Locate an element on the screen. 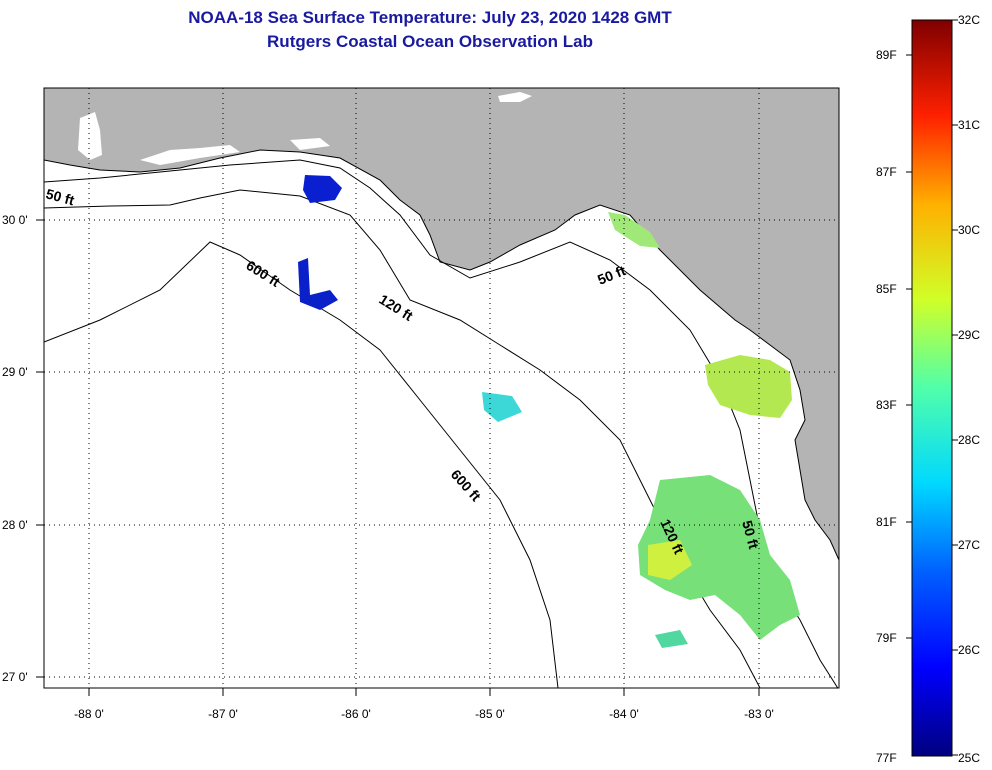 This screenshot has height=770, width=992. bay-choctaw is located at coordinates (310, 144).